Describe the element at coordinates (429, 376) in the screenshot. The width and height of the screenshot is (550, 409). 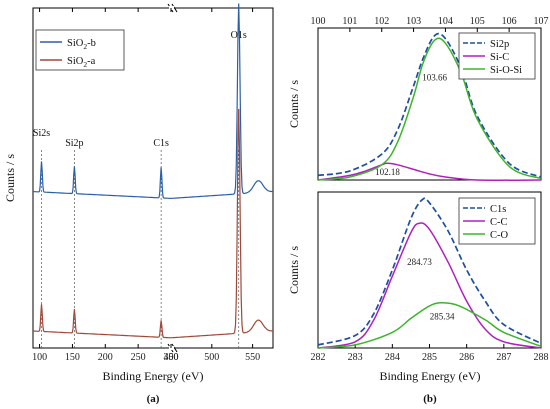
I see `panel-b-x-label: Binding Energy (eV)` at that location.